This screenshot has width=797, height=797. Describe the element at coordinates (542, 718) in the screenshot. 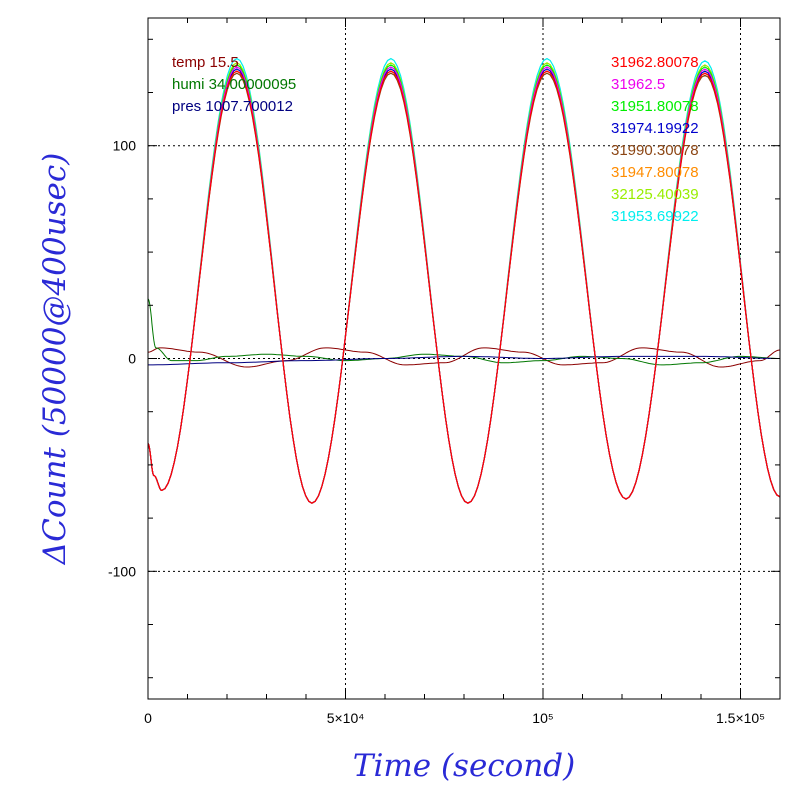

I see `x-tick-label: 10⁵` at that location.